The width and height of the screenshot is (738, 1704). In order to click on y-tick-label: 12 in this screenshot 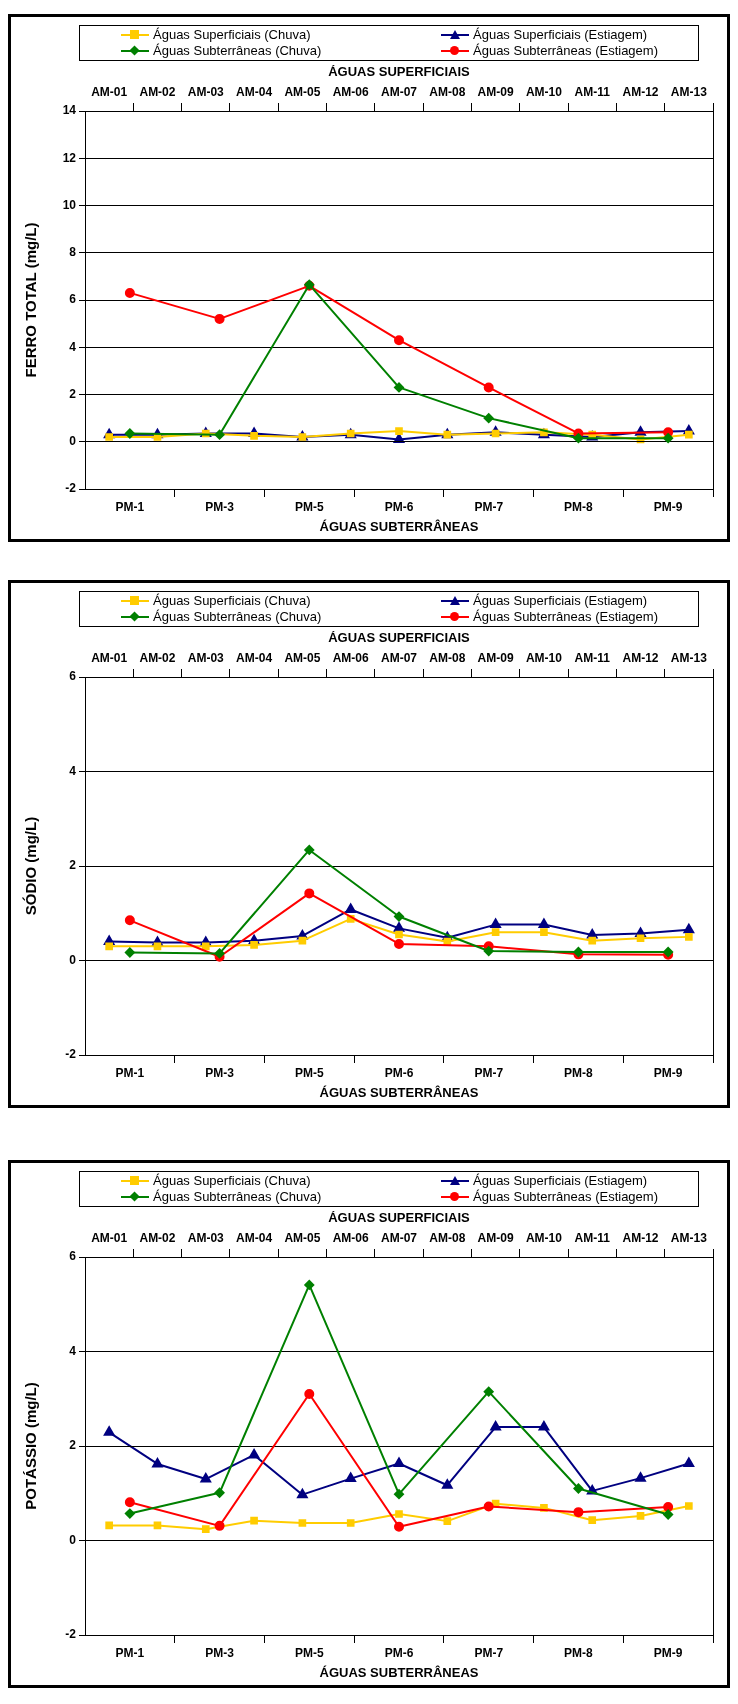, I will do `click(69, 157)`.